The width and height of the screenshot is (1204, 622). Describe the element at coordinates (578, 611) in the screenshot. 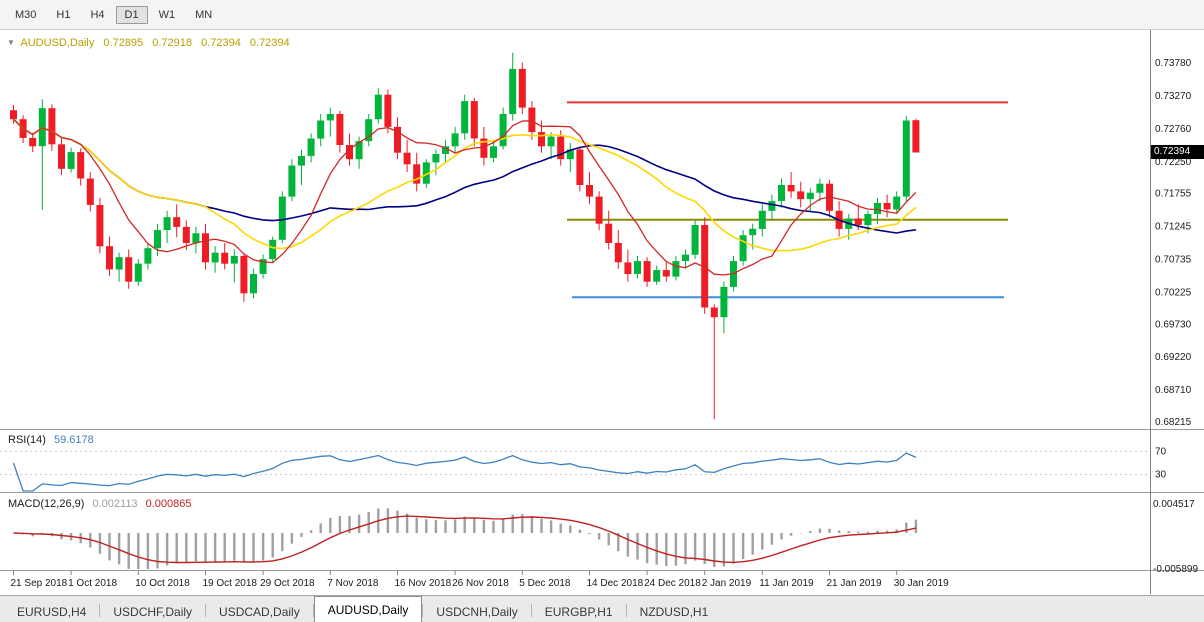

I see `tab-eurgbp-h1: EURGBP,H1` at that location.